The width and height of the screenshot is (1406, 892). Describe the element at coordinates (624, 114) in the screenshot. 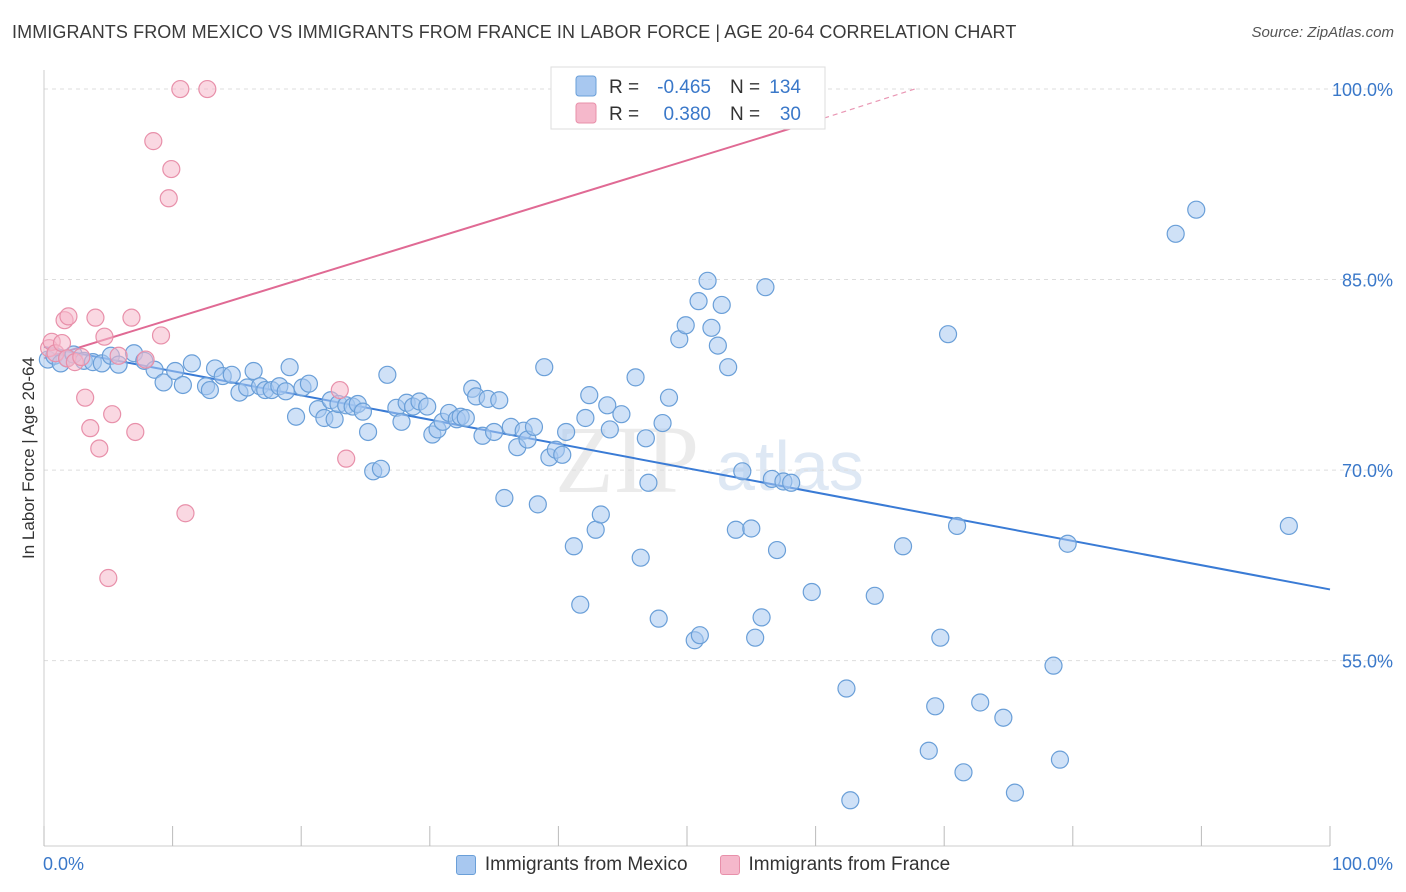

I see `stats-r-label-france: R =` at that location.